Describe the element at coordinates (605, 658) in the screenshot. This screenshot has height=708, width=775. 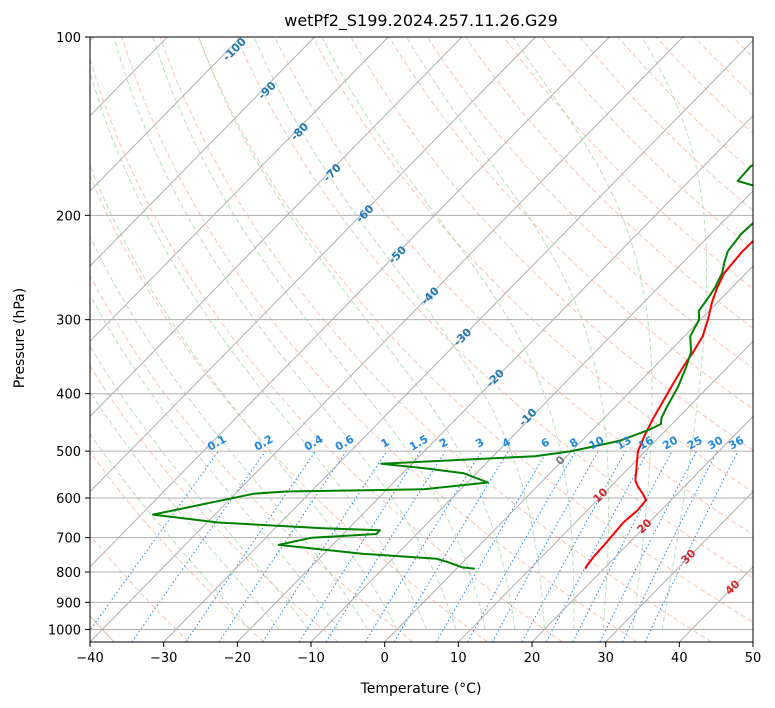
I see `x-tick-label: 30` at that location.